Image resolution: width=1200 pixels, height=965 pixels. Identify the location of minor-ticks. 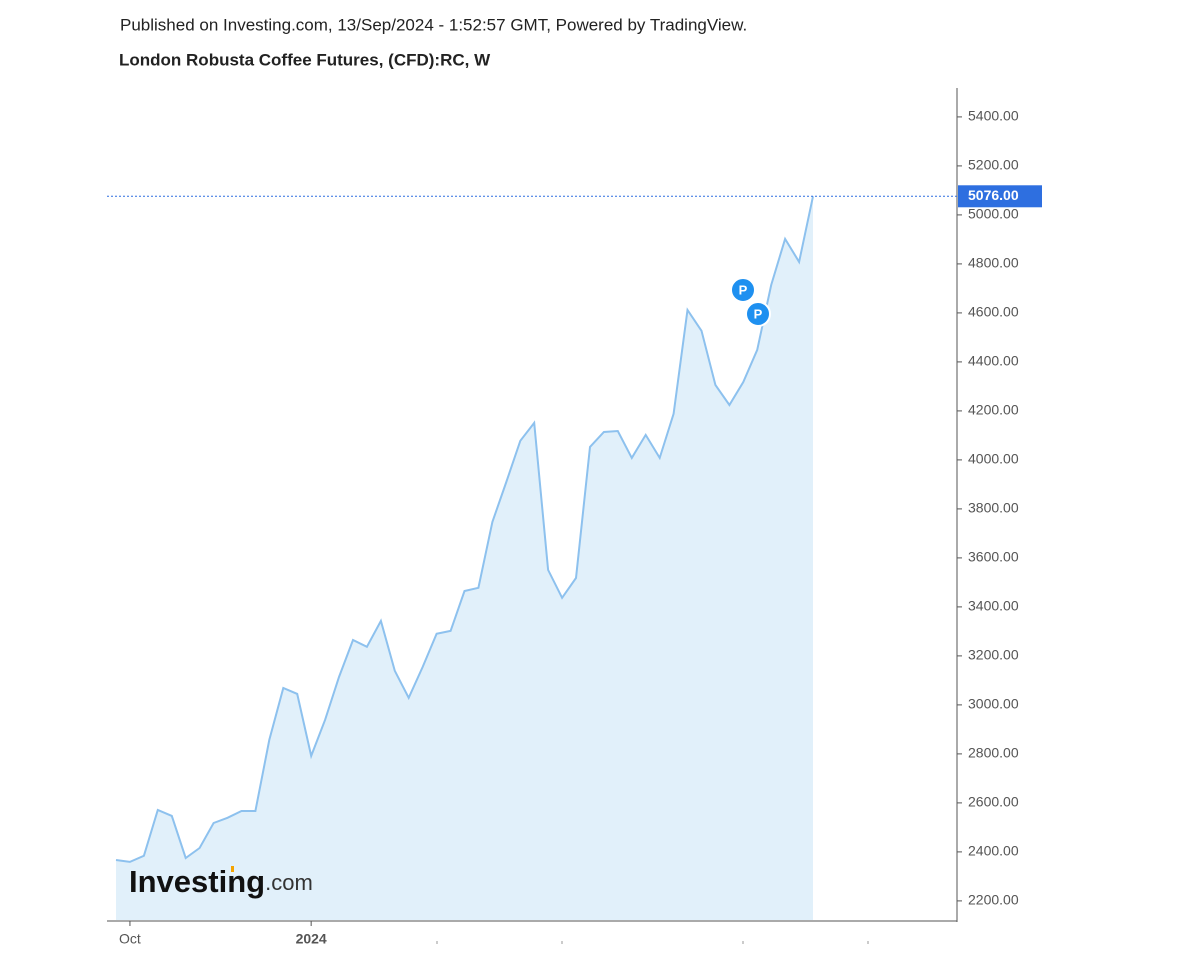
(652, 942).